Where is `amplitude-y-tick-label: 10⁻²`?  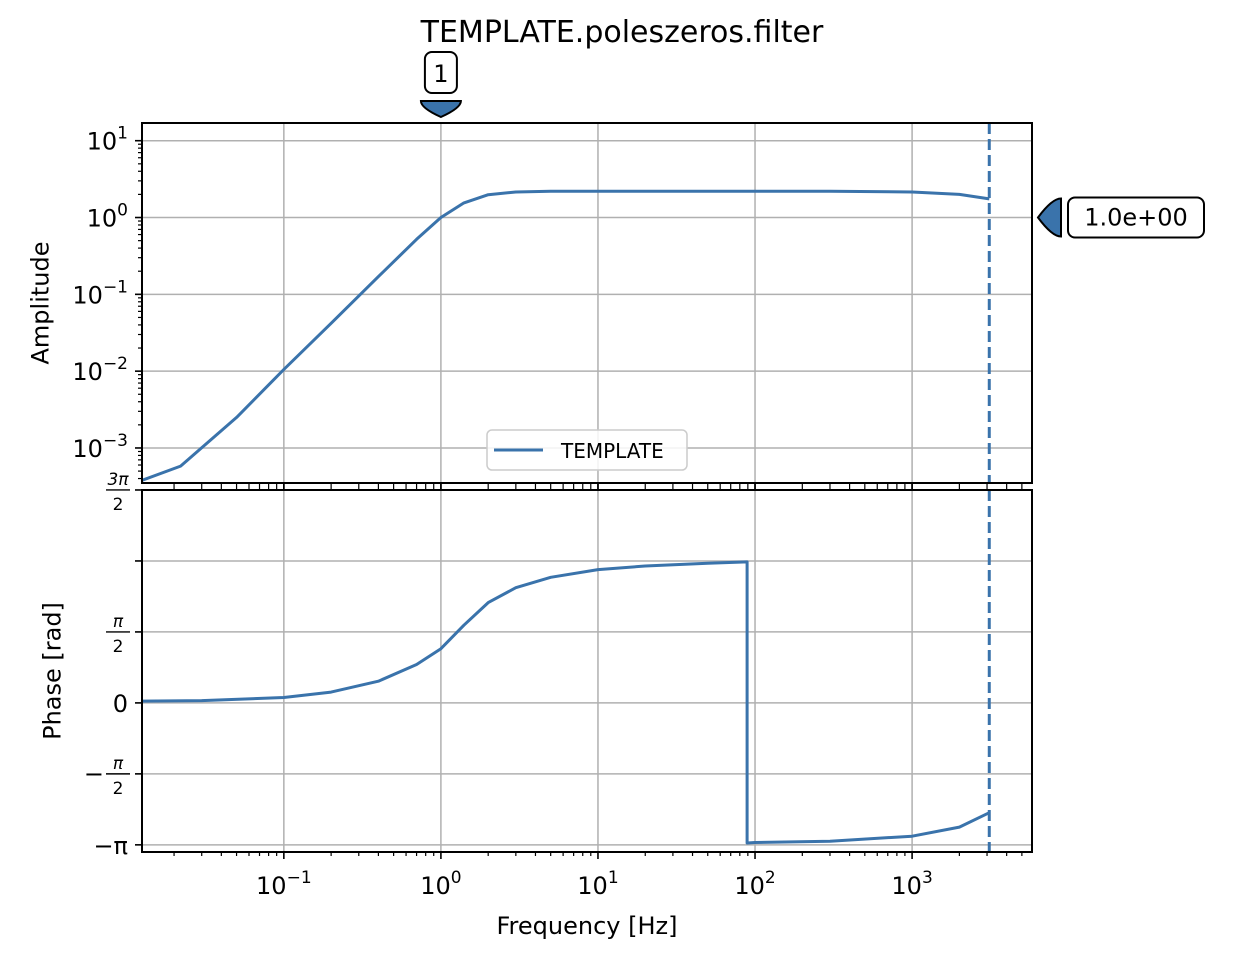 amplitude-y-tick-label: 10⁻² is located at coordinates (100, 370).